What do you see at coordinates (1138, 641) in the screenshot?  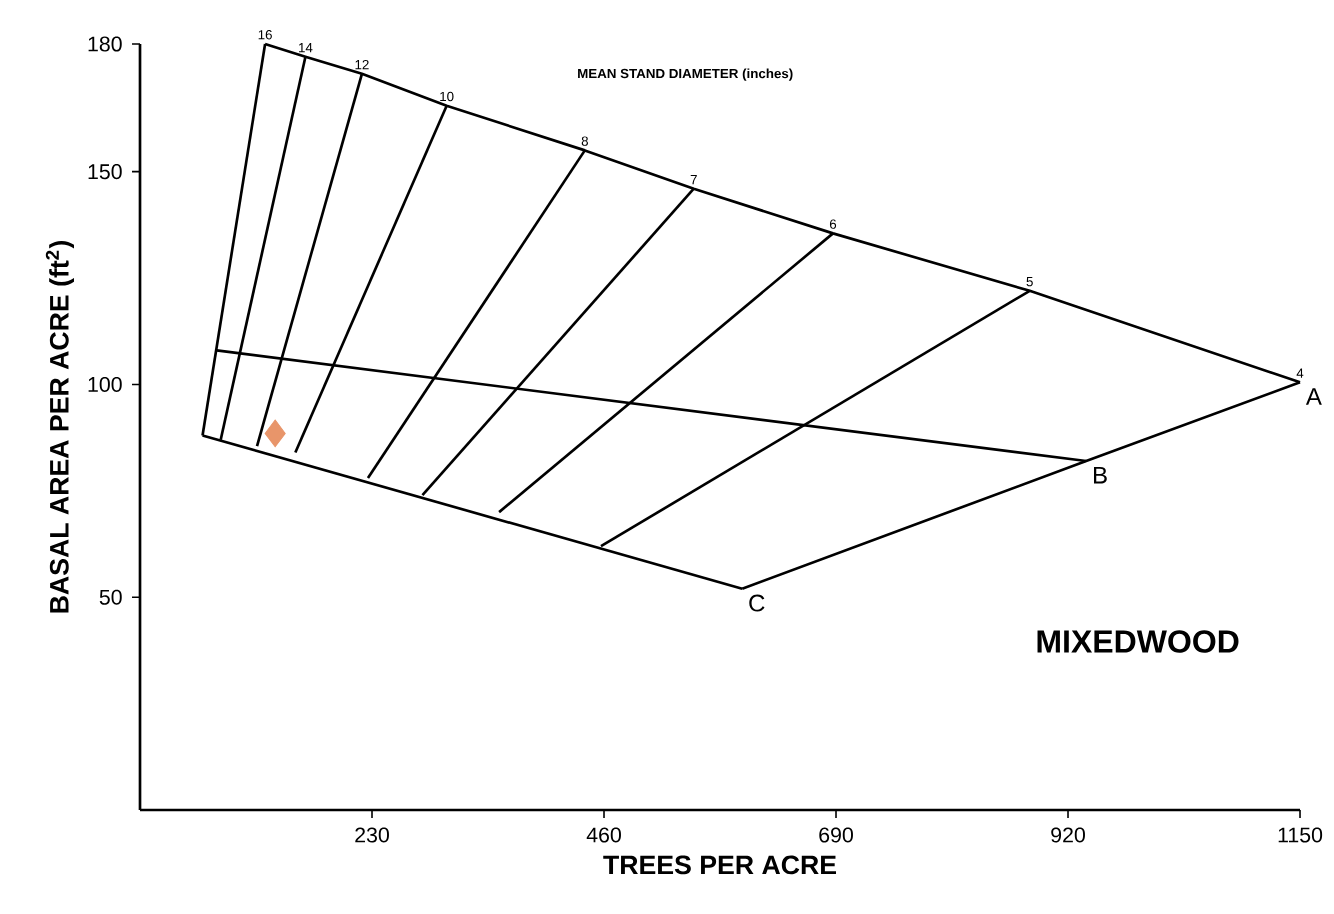 I see `annotation: MIXEDWOOD` at bounding box center [1138, 641].